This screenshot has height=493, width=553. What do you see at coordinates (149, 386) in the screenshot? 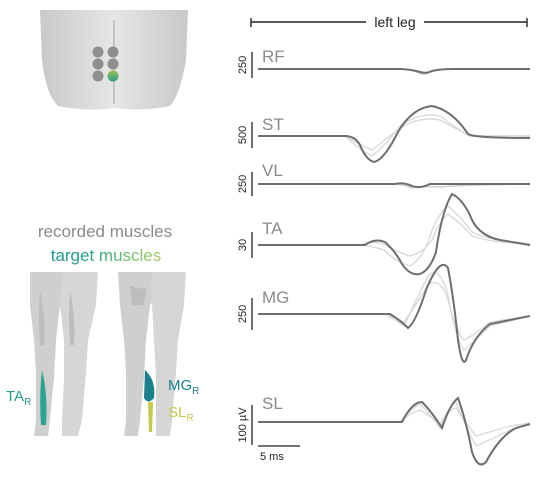
I see `mg-muscle-highlight` at bounding box center [149, 386].